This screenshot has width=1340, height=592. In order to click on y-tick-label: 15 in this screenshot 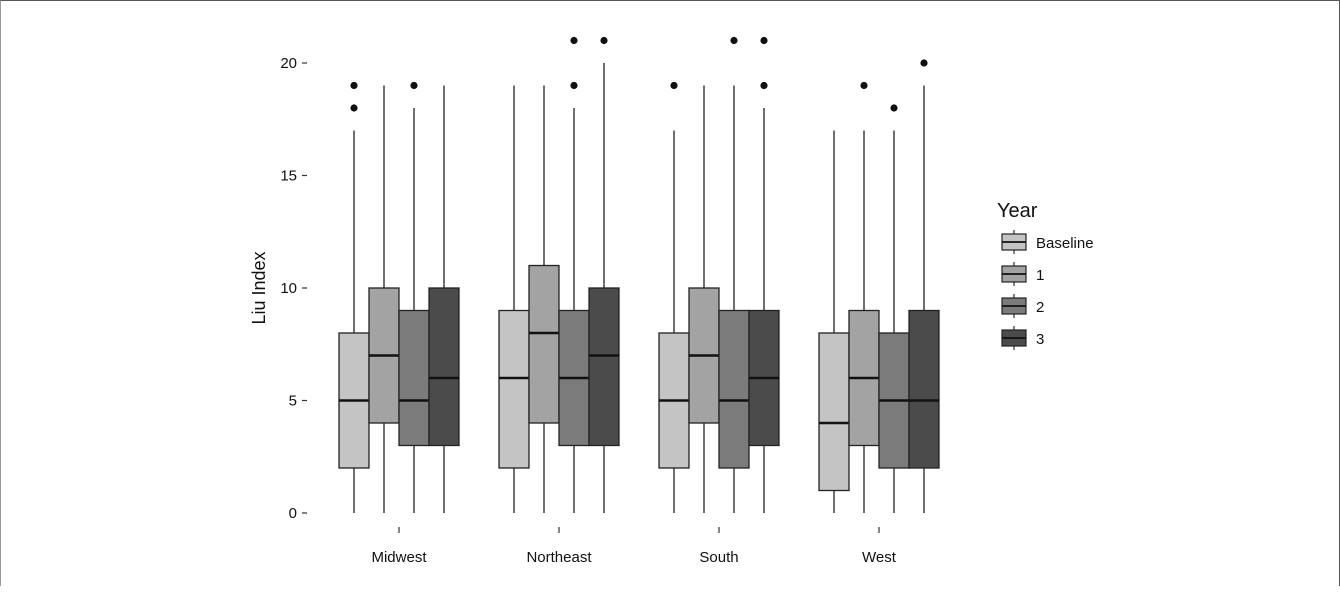, I will do `click(288, 176)`.